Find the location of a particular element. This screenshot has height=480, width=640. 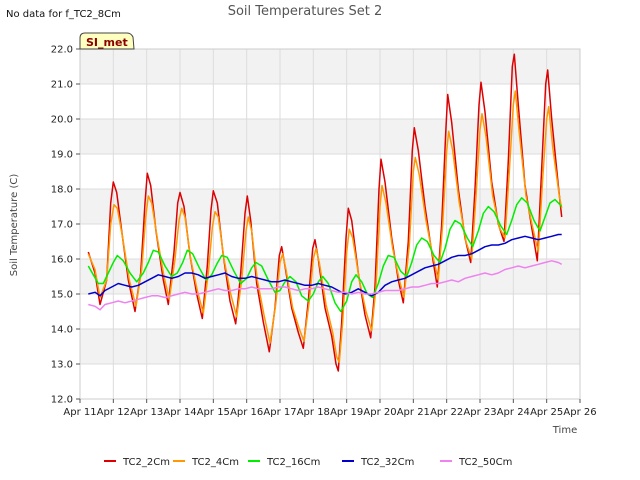

y-tick-label: 17.0 is located at coordinates (62, 225).